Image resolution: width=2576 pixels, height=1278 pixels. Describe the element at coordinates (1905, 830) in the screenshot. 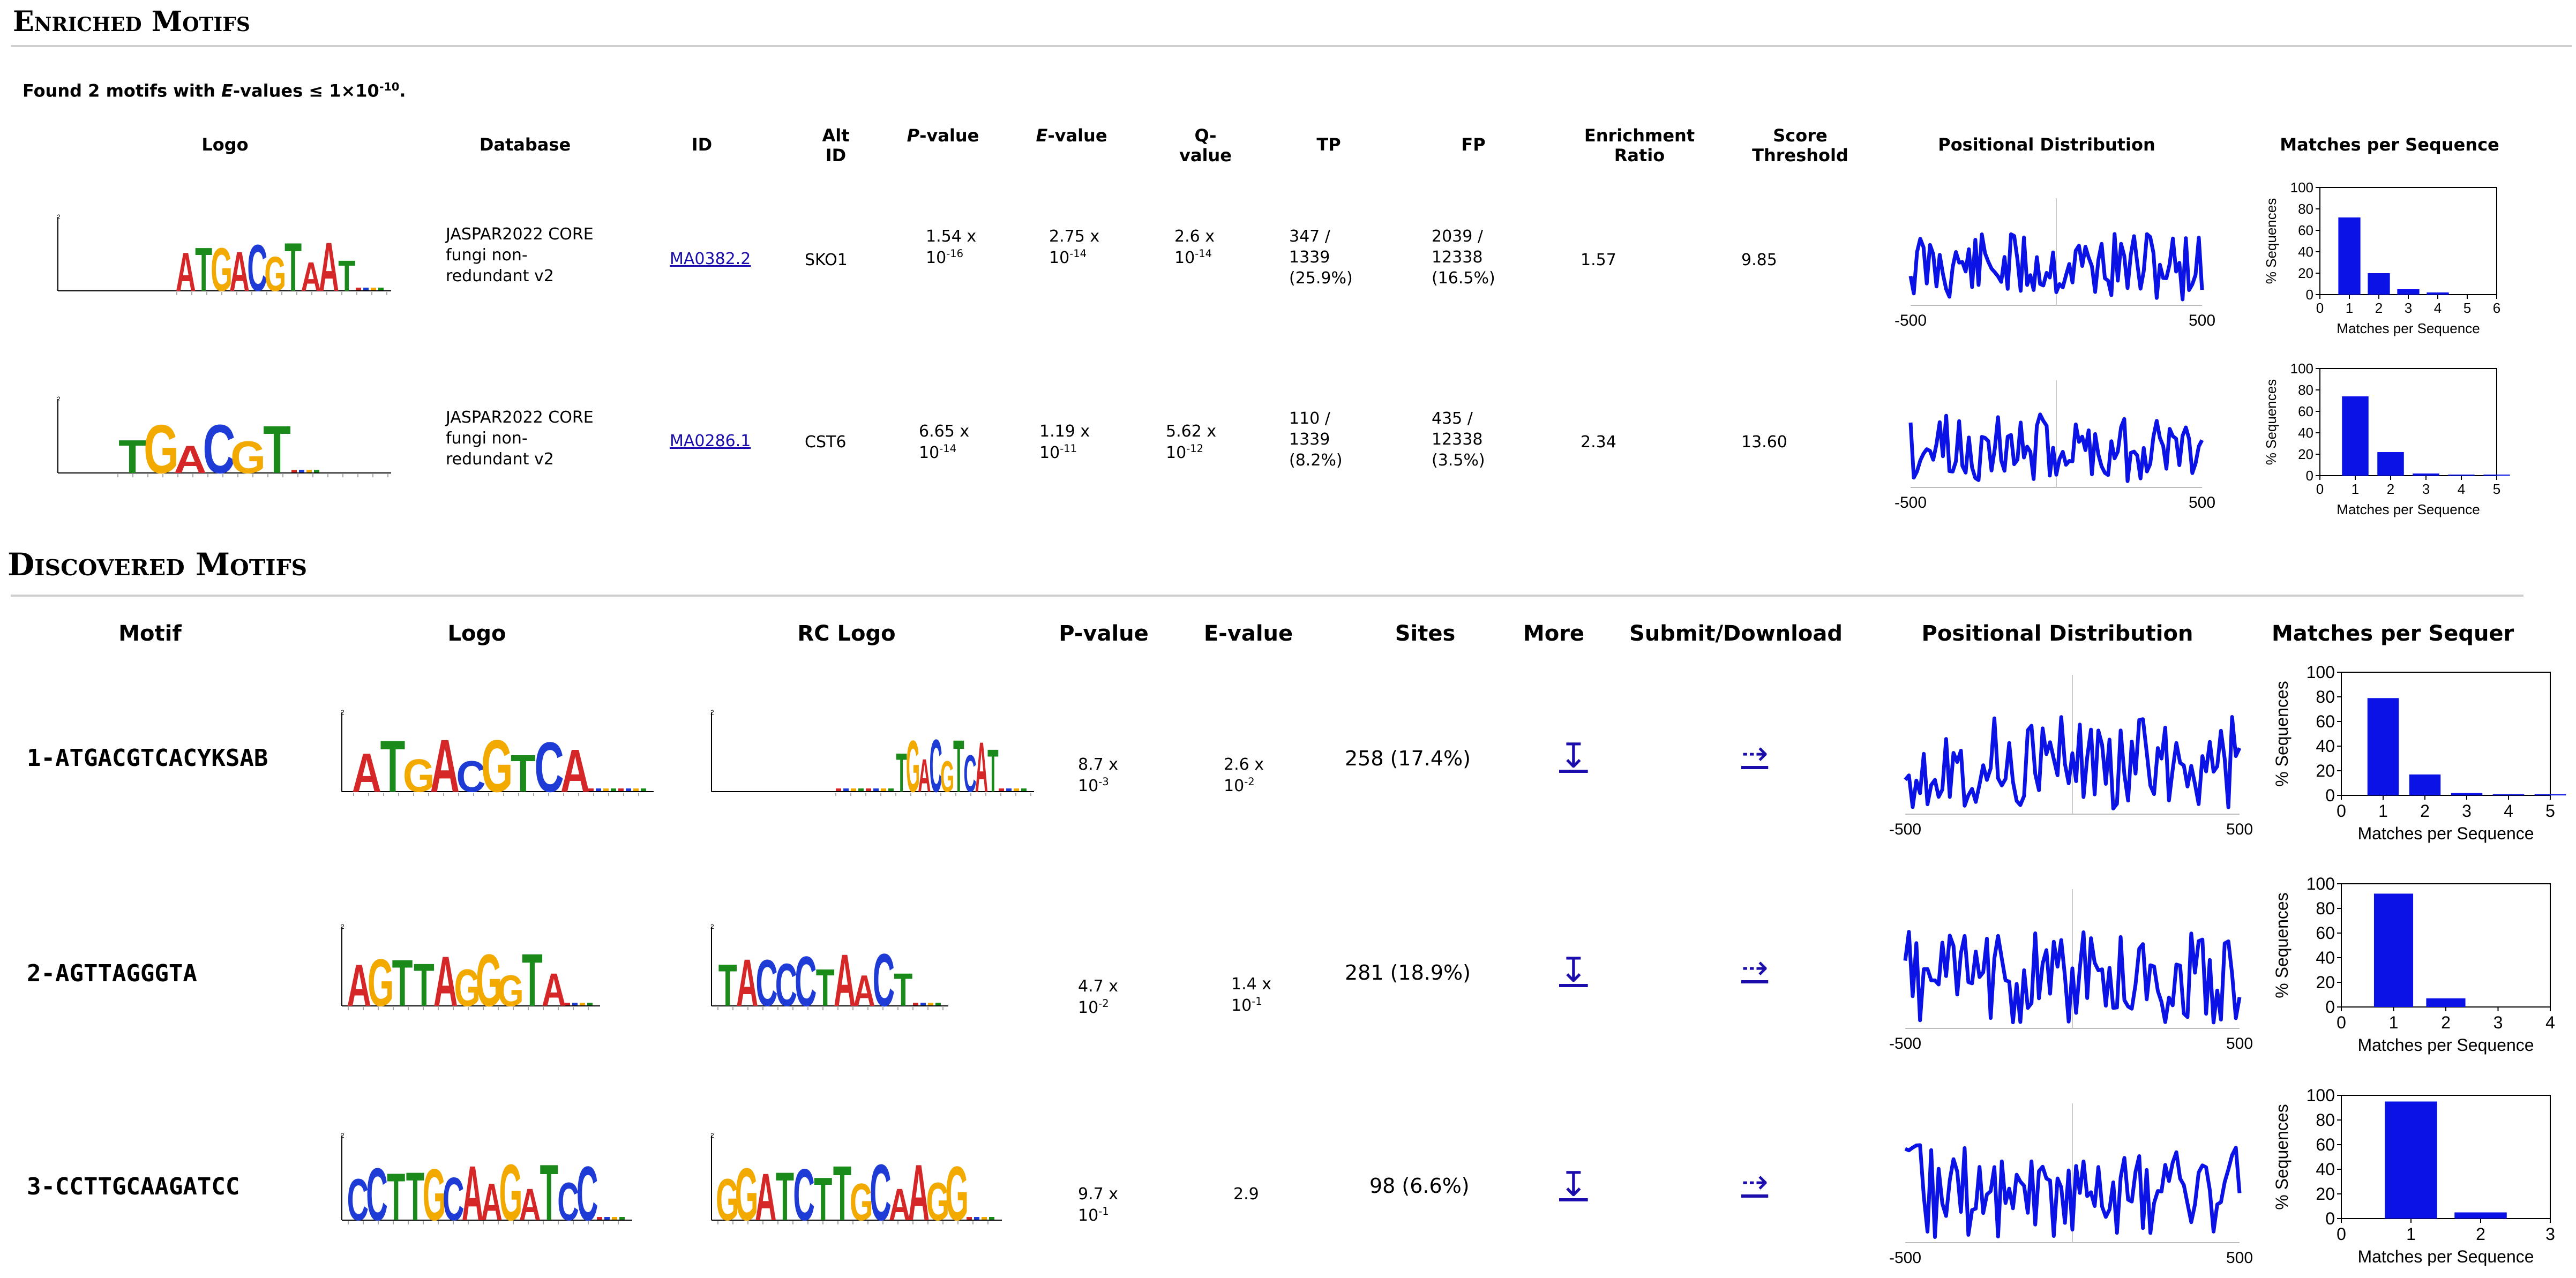

I see `pos-tick-label: -500` at that location.